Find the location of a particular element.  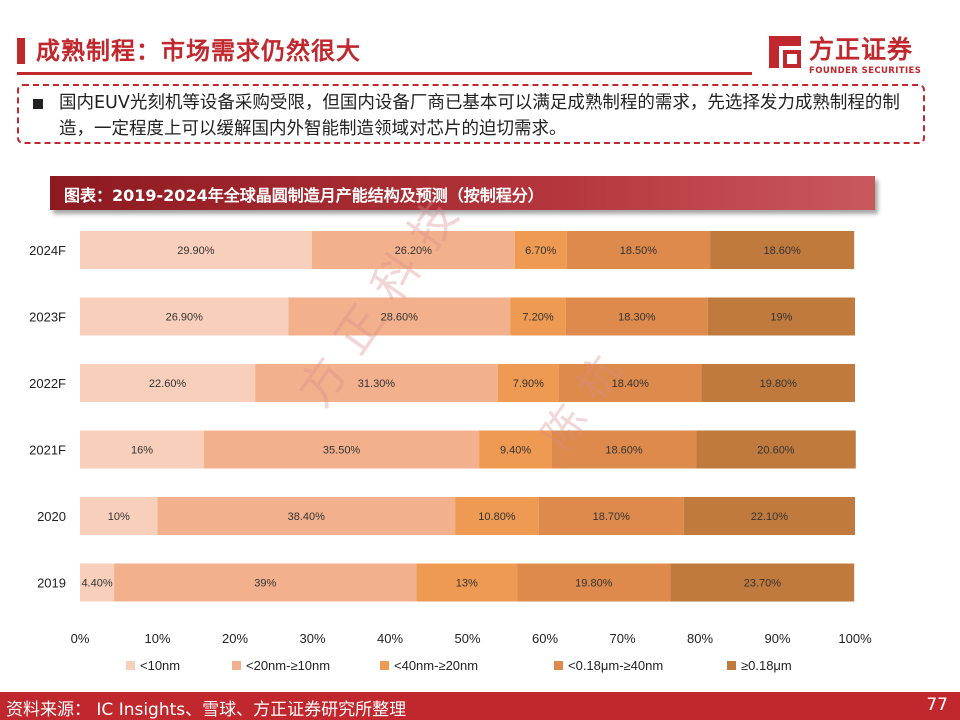

data-label: 22.10% is located at coordinates (770, 517).